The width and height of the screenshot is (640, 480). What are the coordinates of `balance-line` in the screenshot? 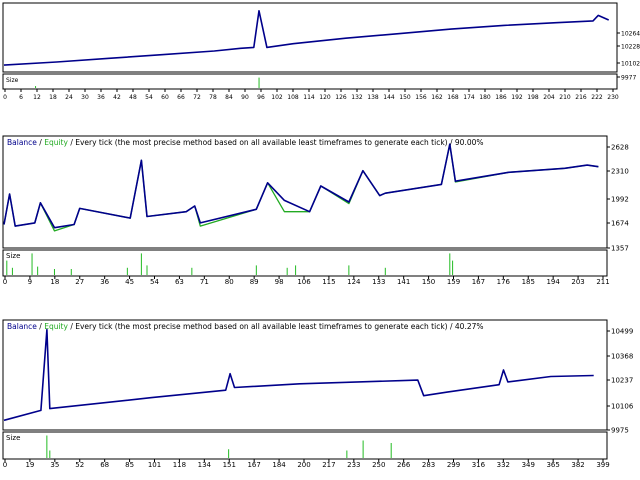 It's located at (306, 38).